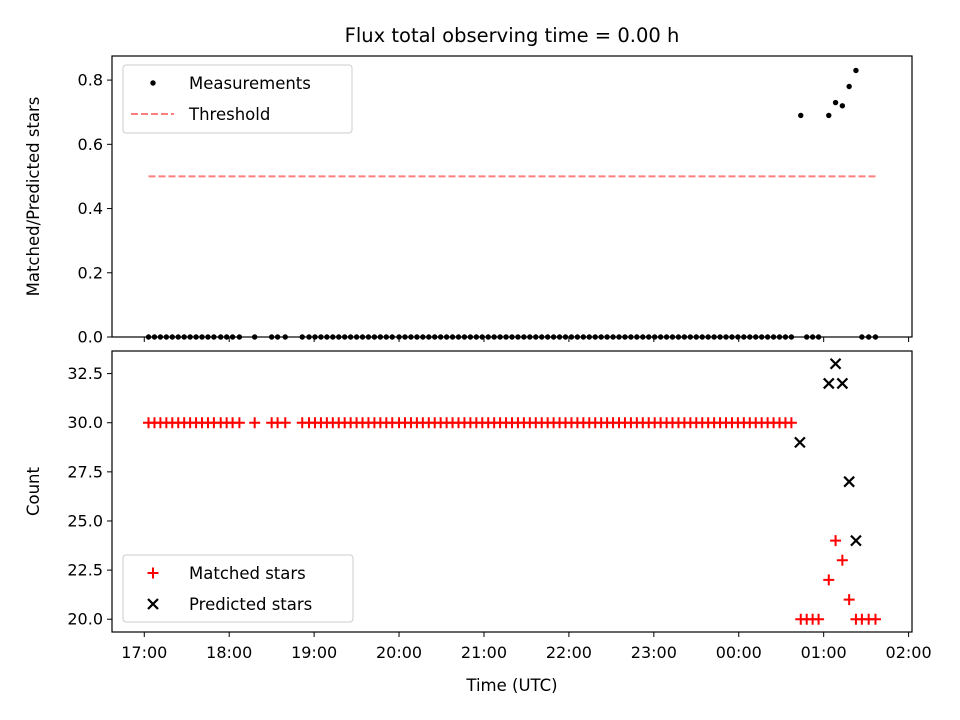 The image size is (960, 720). I want to click on ratio-y-tick-label: 0.8, so click(90, 80).